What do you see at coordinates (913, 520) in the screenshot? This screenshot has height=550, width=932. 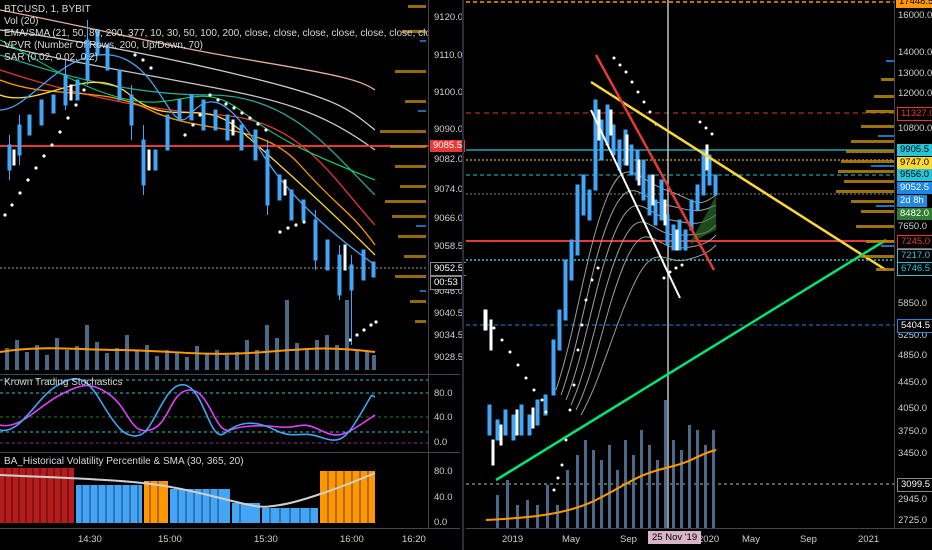 I see `right-price-tick: 2725.0` at bounding box center [913, 520].